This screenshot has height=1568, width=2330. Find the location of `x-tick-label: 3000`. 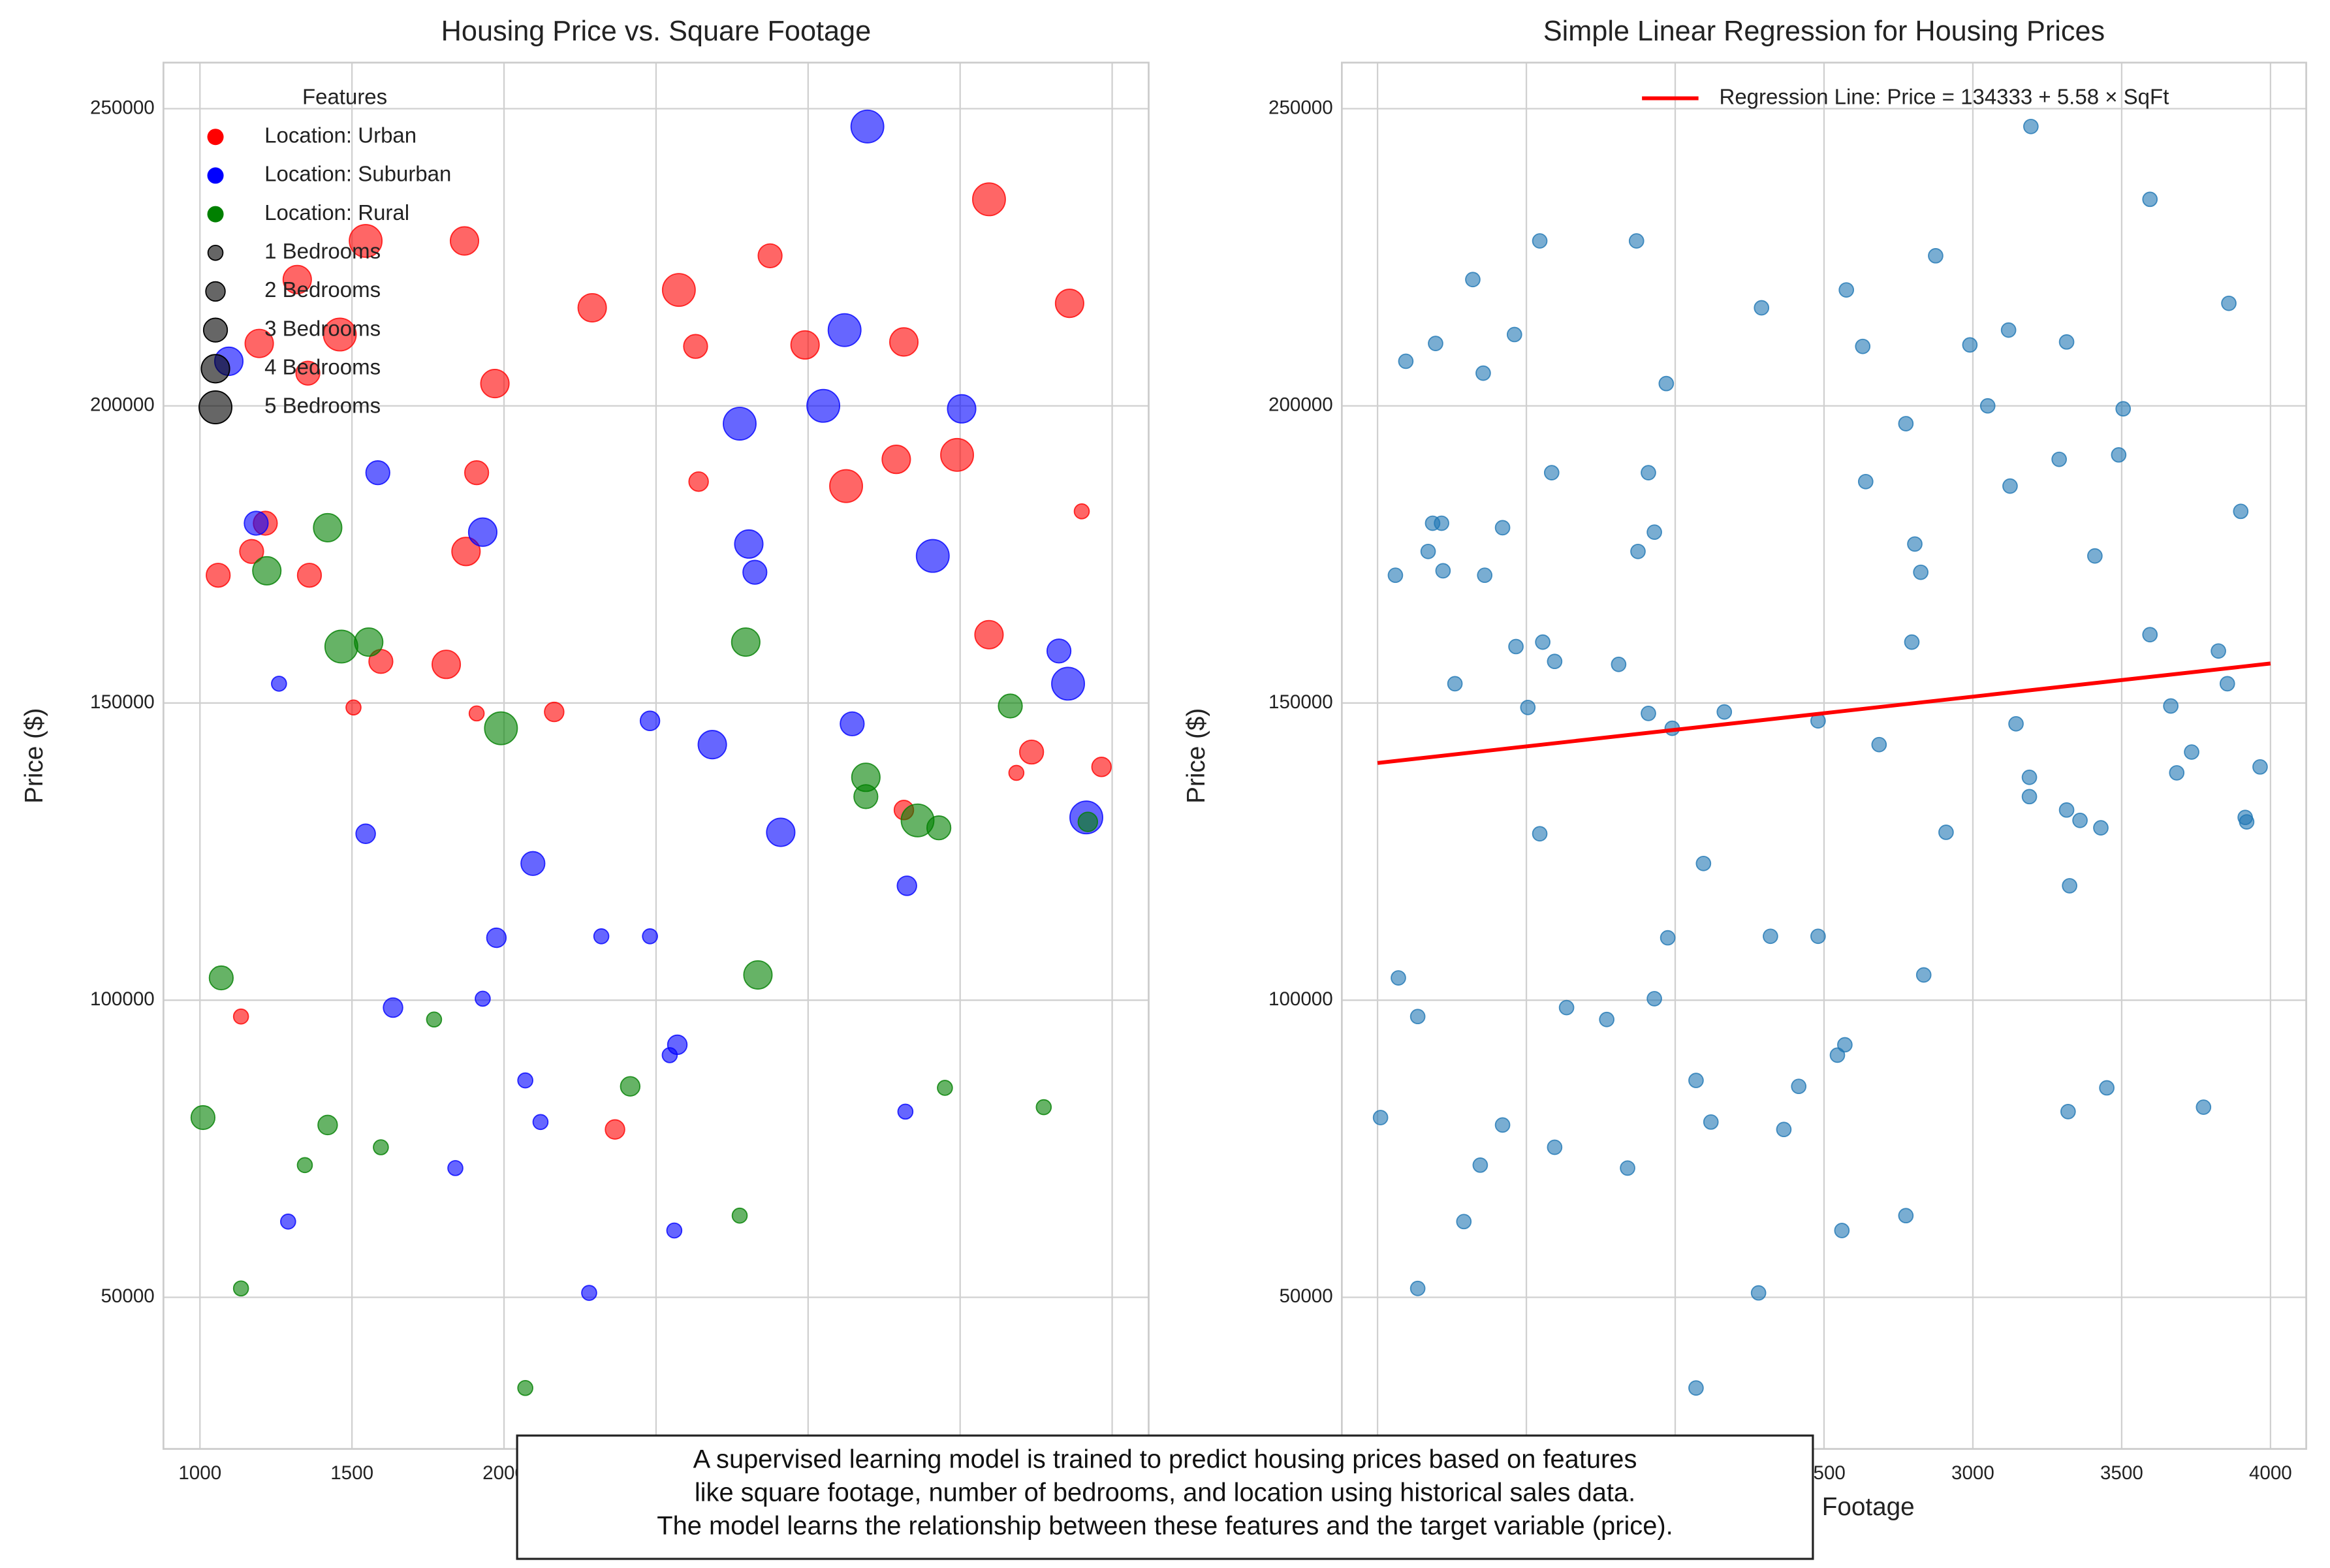

x-tick-label: 3000 is located at coordinates (1972, 1473).